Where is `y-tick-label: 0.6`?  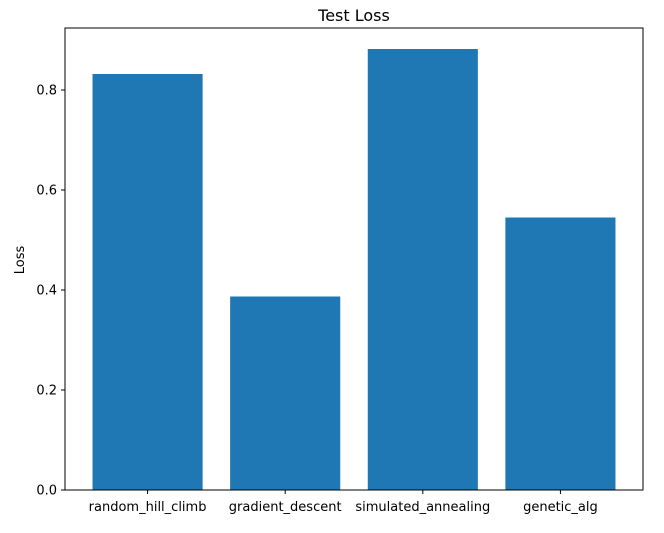
y-tick-label: 0.6 is located at coordinates (46, 191).